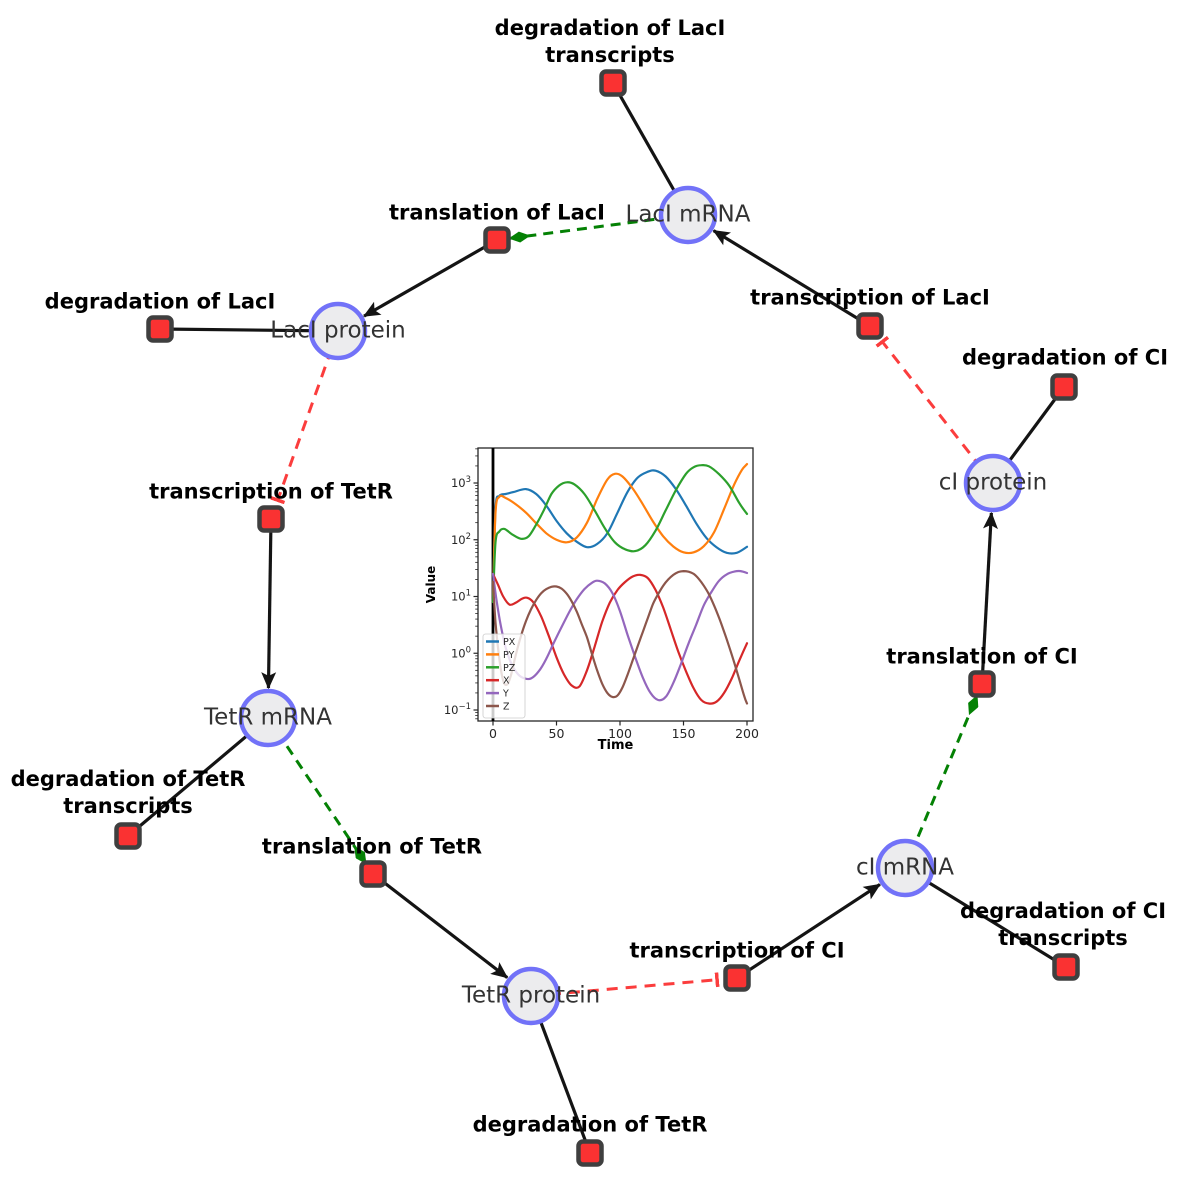  What do you see at coordinates (985, 917) in the screenshot?
I see `edge-consumption-ci-mrna-to-deg-ci-transcripts` at bounding box center [985, 917].